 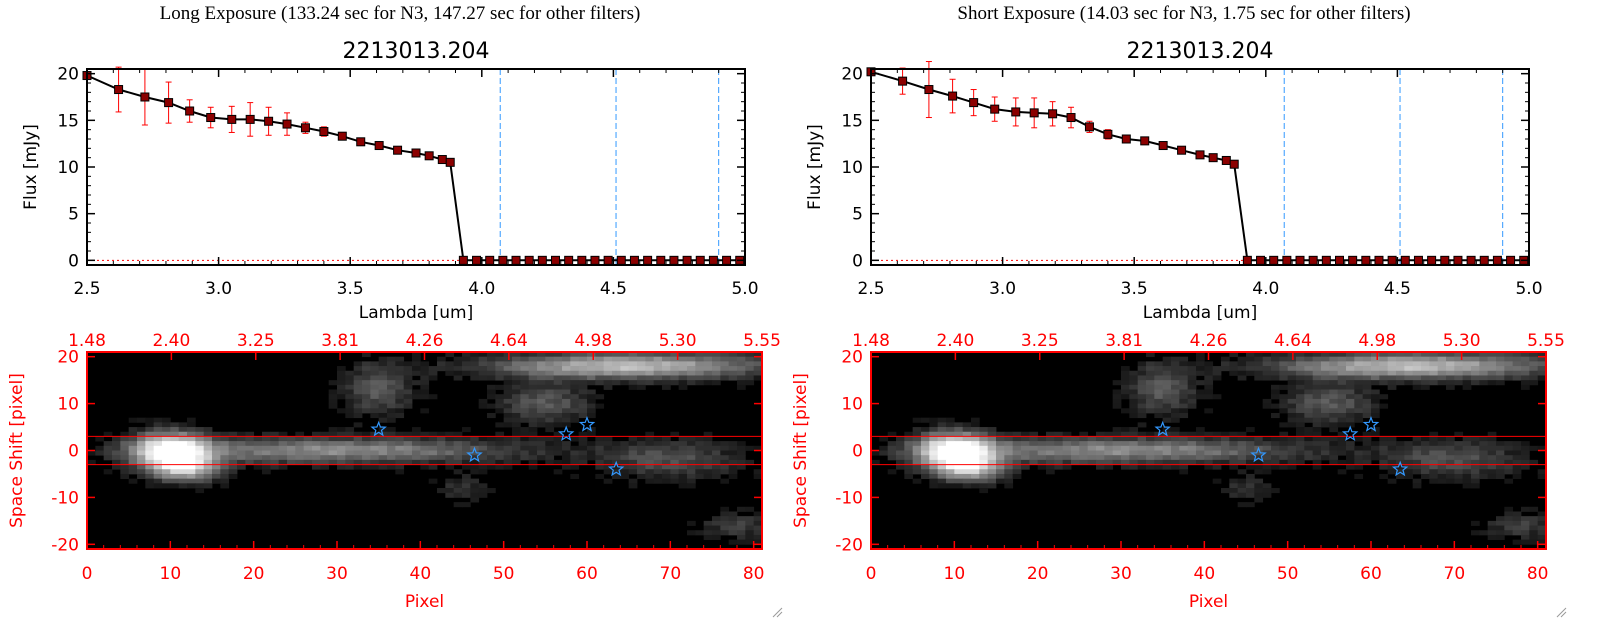 What do you see at coordinates (73, 215) in the screenshot?
I see `y-tick-label: 5` at bounding box center [73, 215].